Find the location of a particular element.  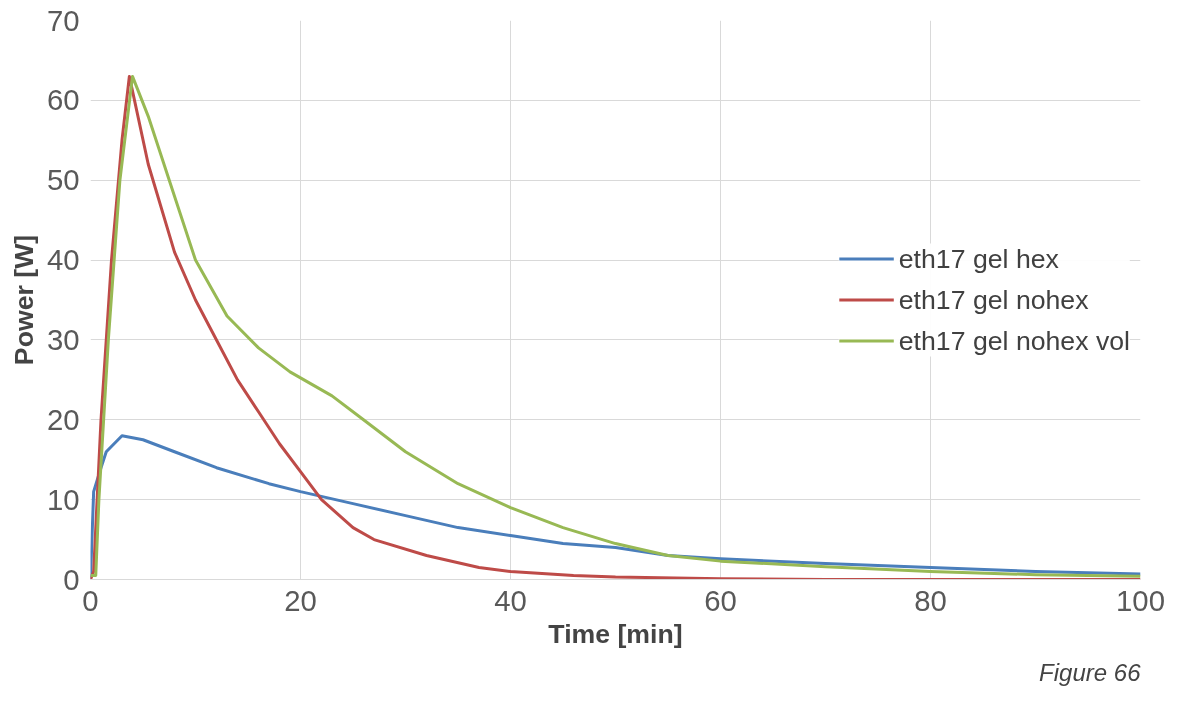

y-tick-label: 50 is located at coordinates (63, 180).